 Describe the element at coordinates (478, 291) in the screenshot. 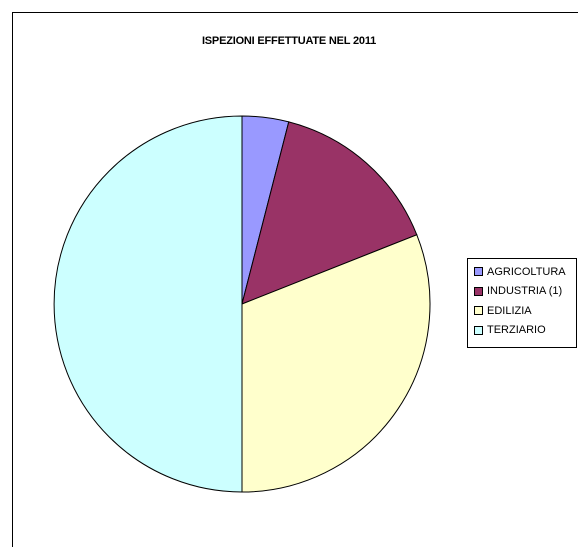

I see `legend-swatch-industria` at that location.